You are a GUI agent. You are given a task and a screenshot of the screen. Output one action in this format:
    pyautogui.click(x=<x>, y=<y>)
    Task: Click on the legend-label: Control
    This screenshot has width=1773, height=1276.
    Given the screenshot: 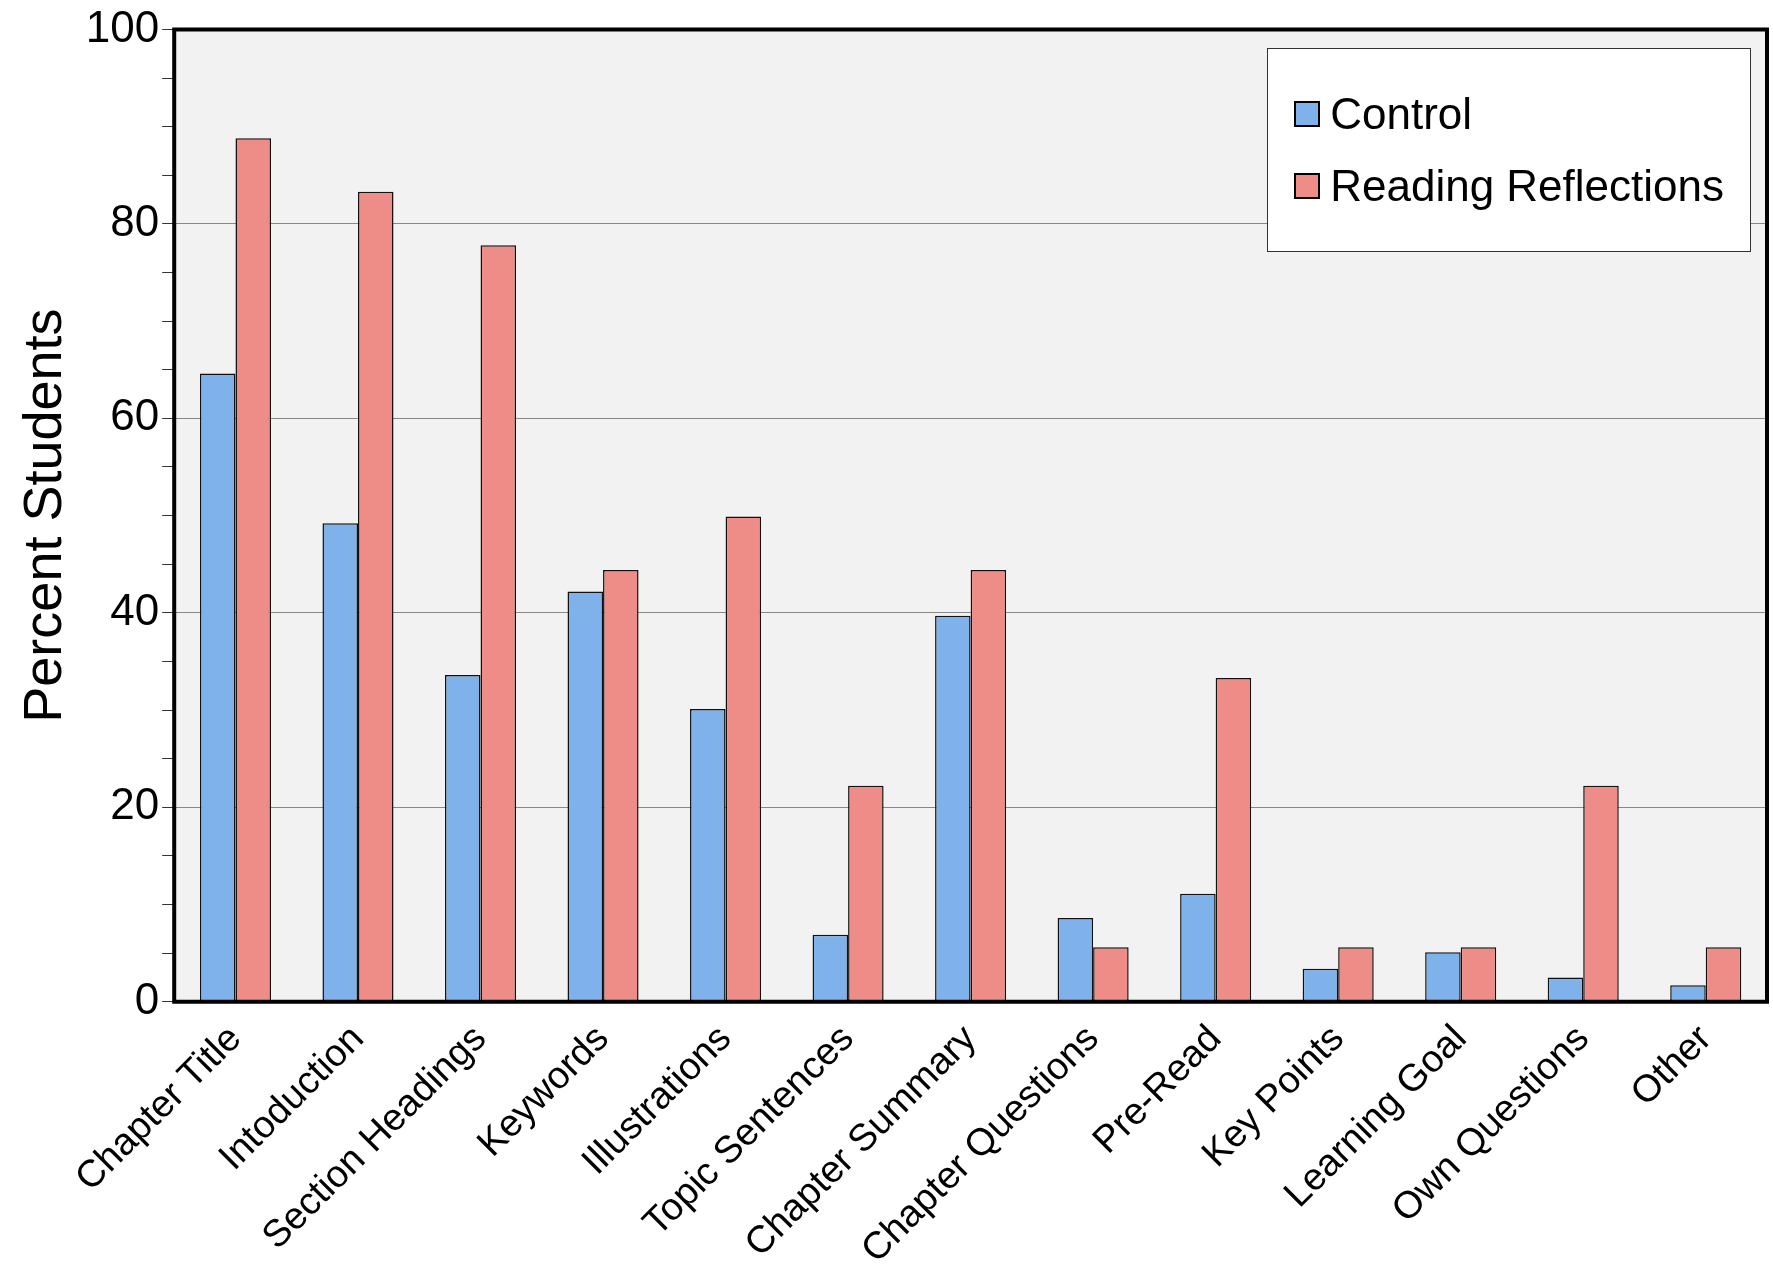 What is the action you would take?
    pyautogui.click(x=1401, y=114)
    